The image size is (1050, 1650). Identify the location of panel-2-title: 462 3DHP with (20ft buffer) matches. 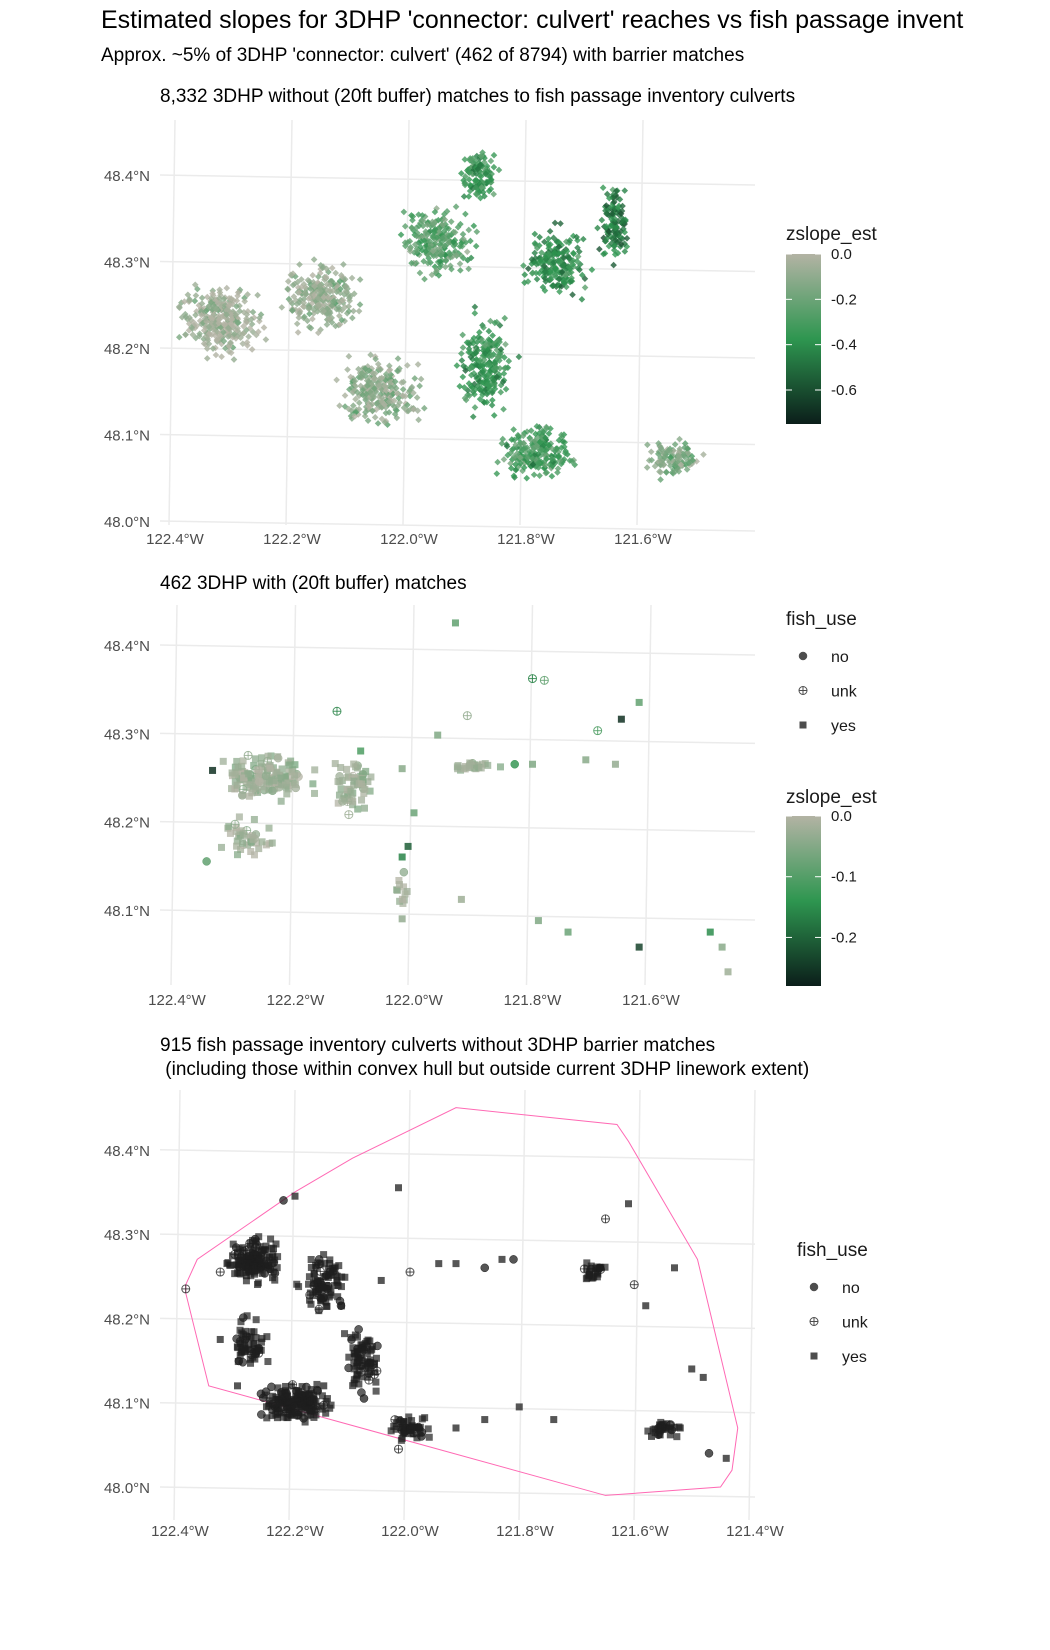
(313, 583).